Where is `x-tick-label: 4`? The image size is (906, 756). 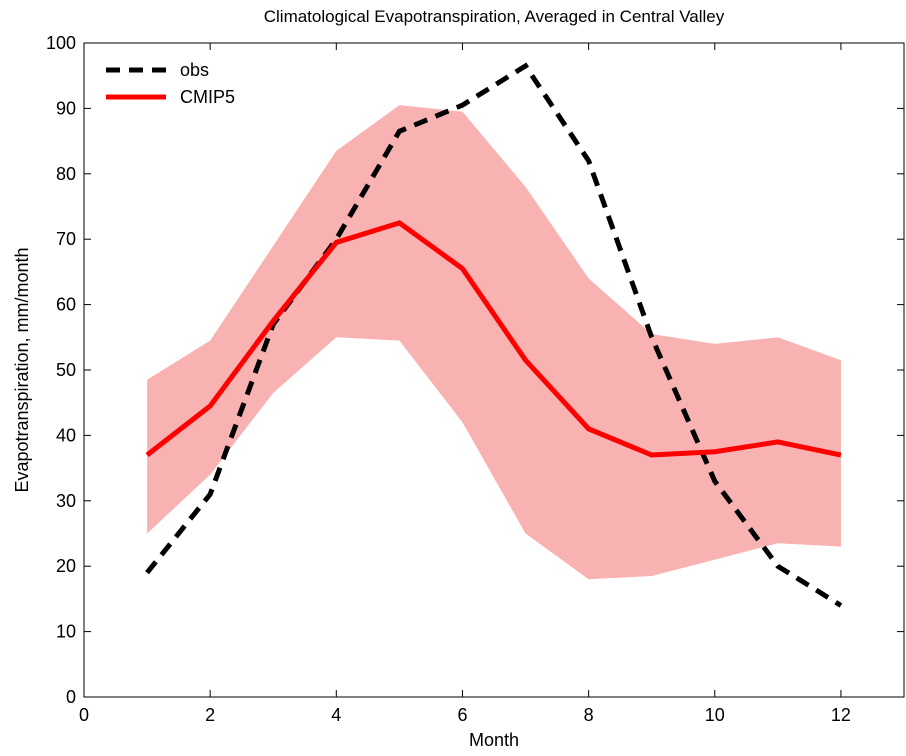 x-tick-label: 4 is located at coordinates (336, 715).